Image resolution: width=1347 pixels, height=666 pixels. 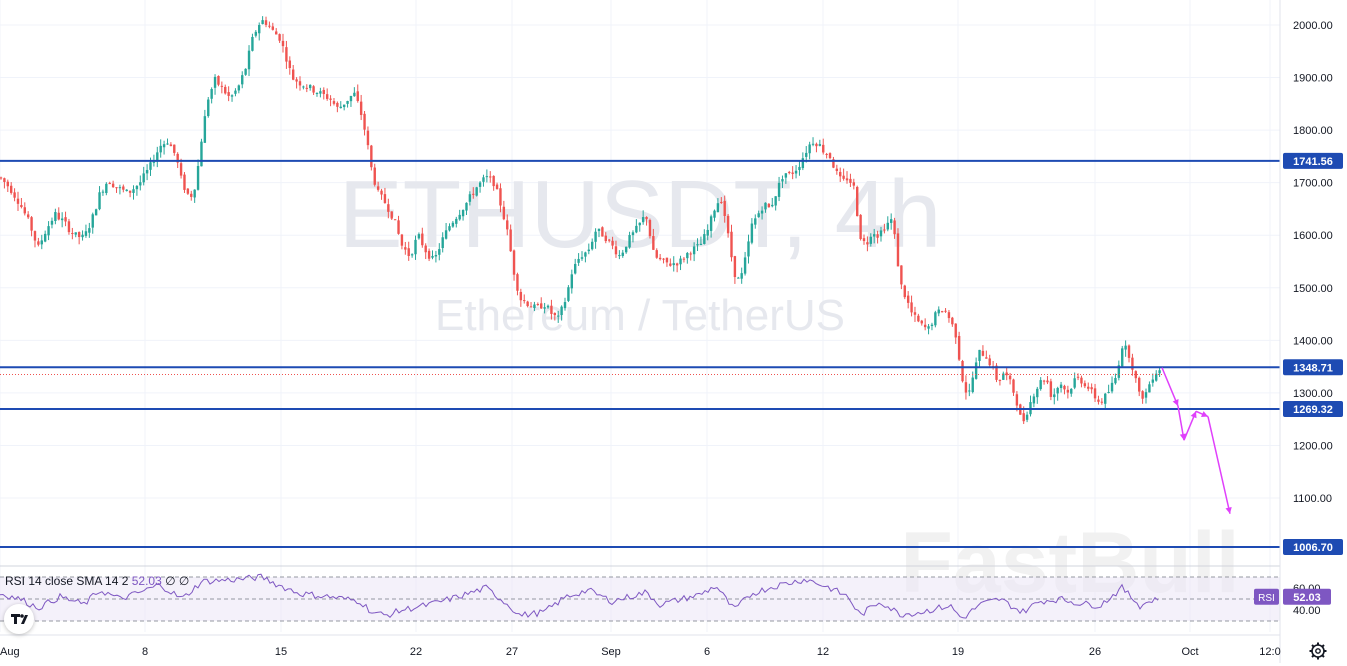 What do you see at coordinates (1313, 131) in the screenshot?
I see `y-tick-label: 1800.00` at bounding box center [1313, 131].